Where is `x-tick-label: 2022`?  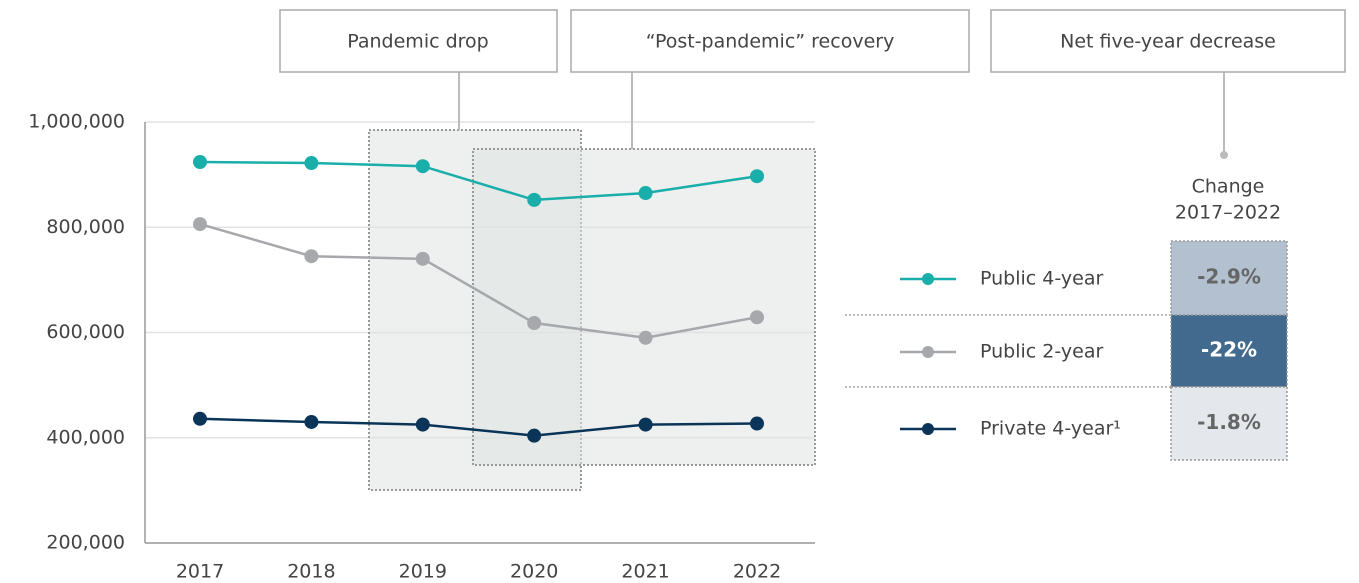 x-tick-label: 2022 is located at coordinates (757, 572).